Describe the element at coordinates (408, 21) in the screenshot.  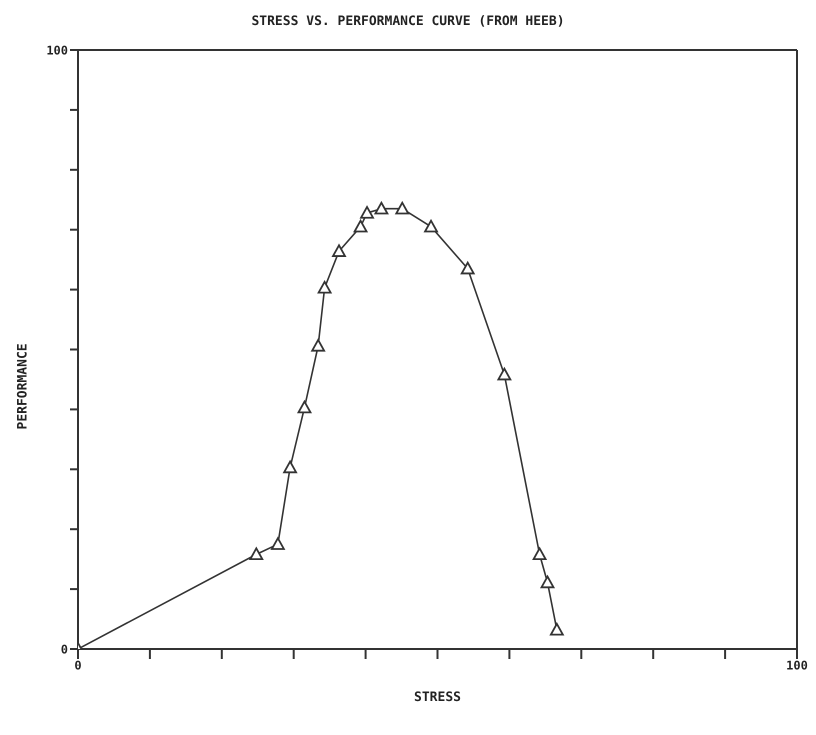
I see `chart-title: STRESS VS. PERFORMANCE CURVE (FROM HEEB)` at that location.